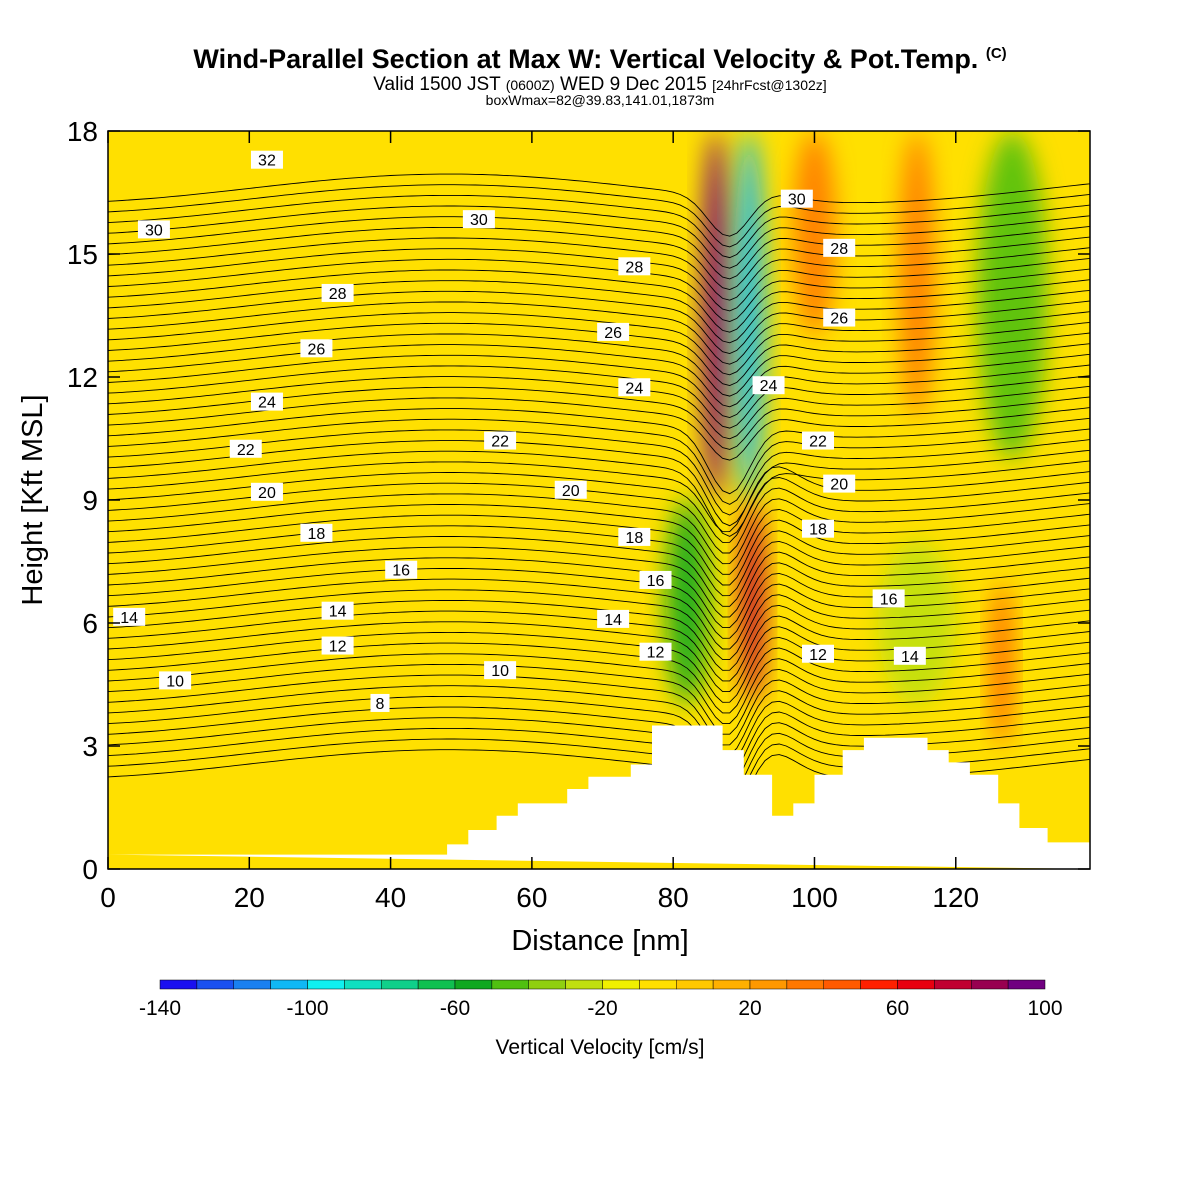  What do you see at coordinates (600, 1047) in the screenshot?
I see `colorbar-title: Vertical Velocity [cm/s]` at bounding box center [600, 1047].